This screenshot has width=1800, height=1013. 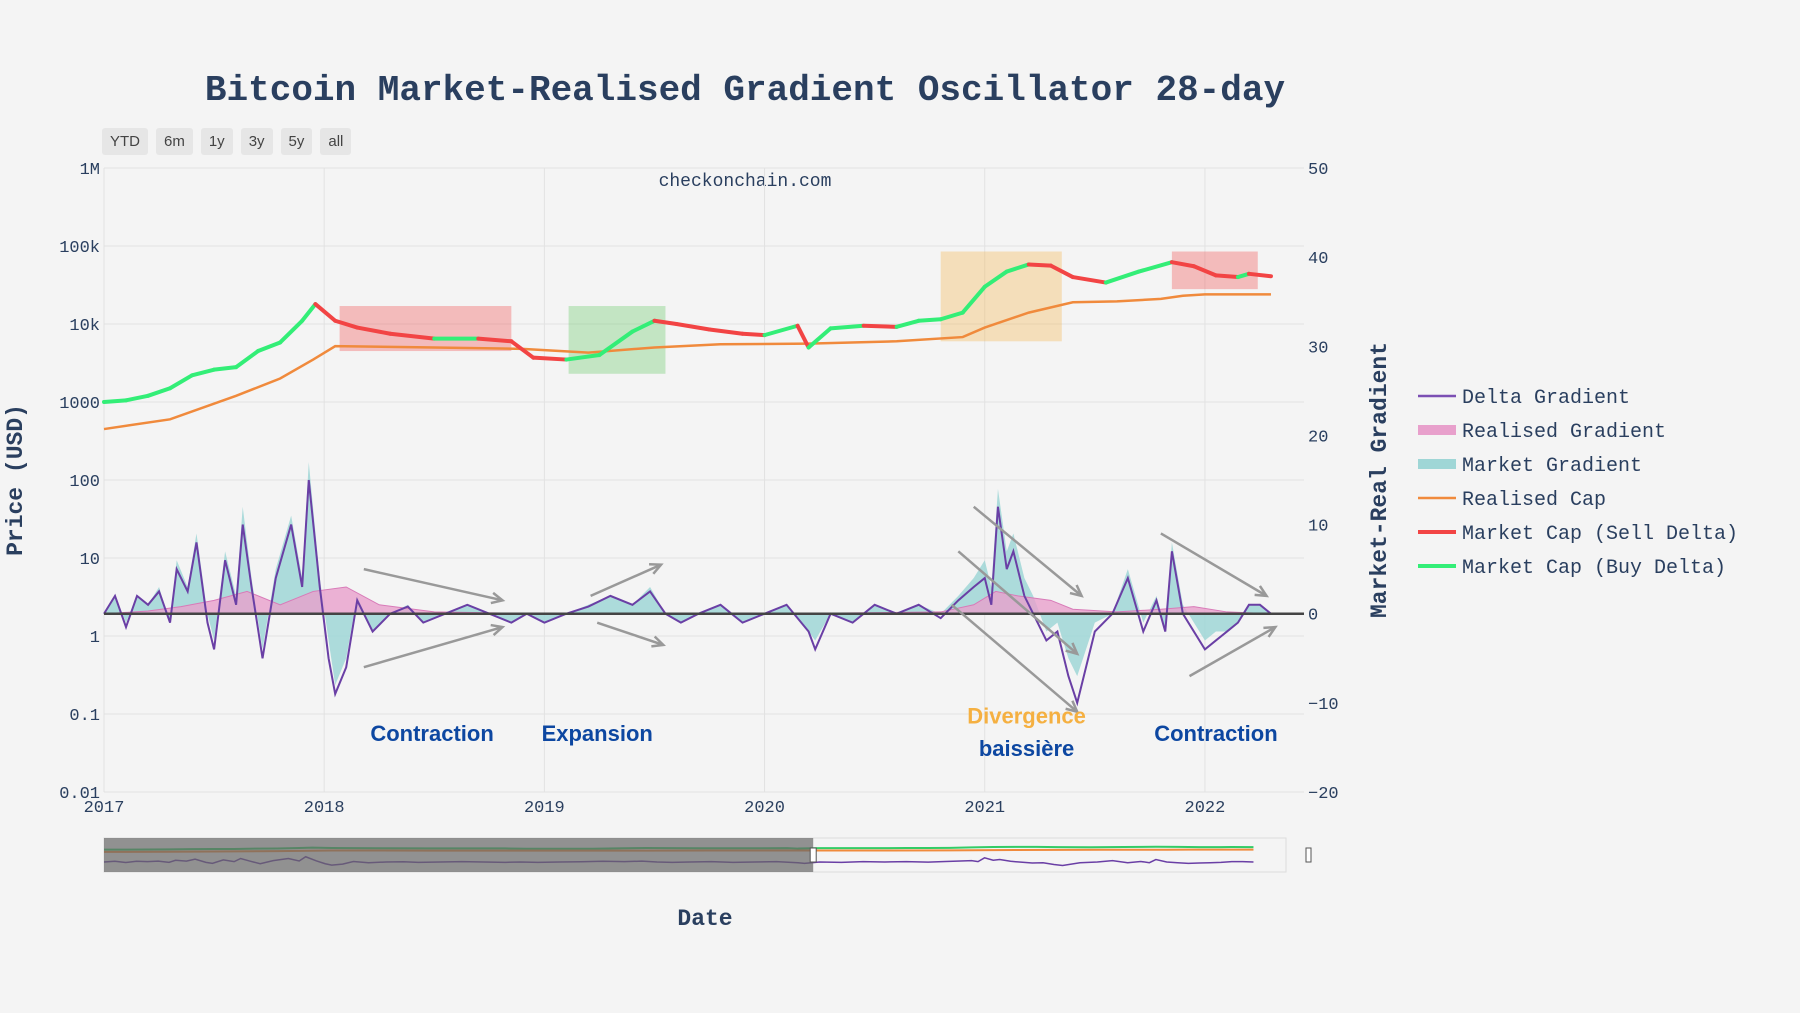 What do you see at coordinates (84, 482) in the screenshot?
I see `y-left-tick-label: 100` at bounding box center [84, 482].